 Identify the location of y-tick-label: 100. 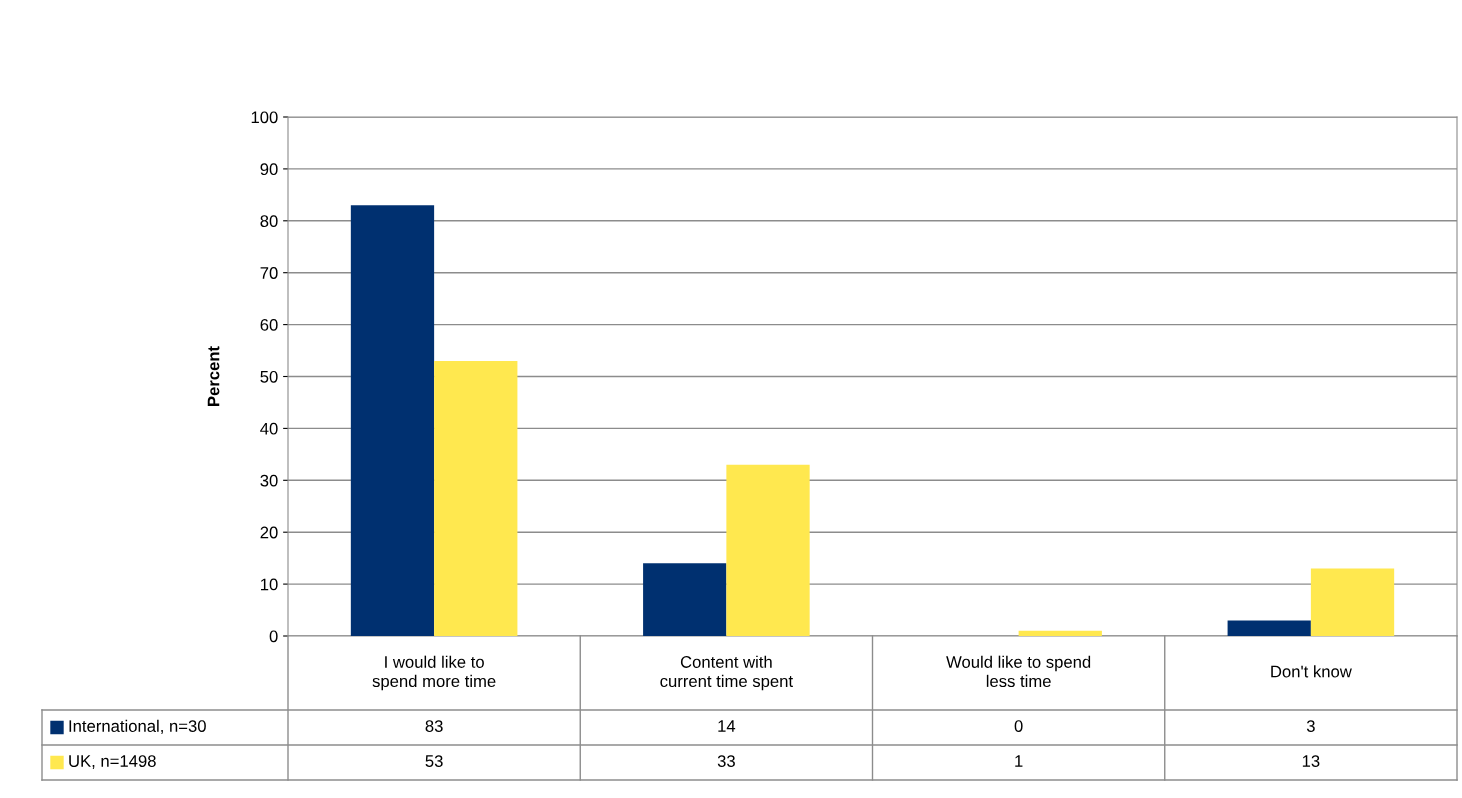
(264, 117).